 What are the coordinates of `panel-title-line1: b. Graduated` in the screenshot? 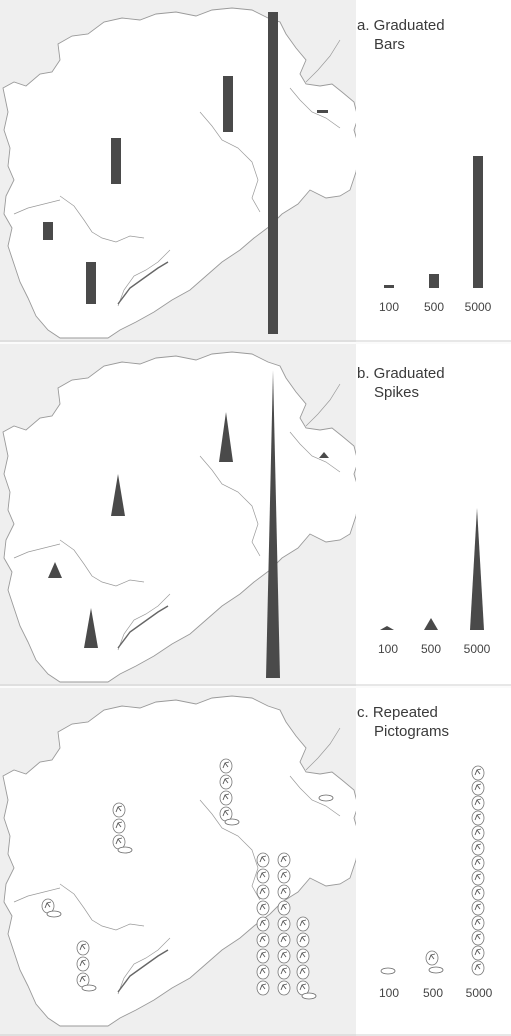 It's located at (401, 373).